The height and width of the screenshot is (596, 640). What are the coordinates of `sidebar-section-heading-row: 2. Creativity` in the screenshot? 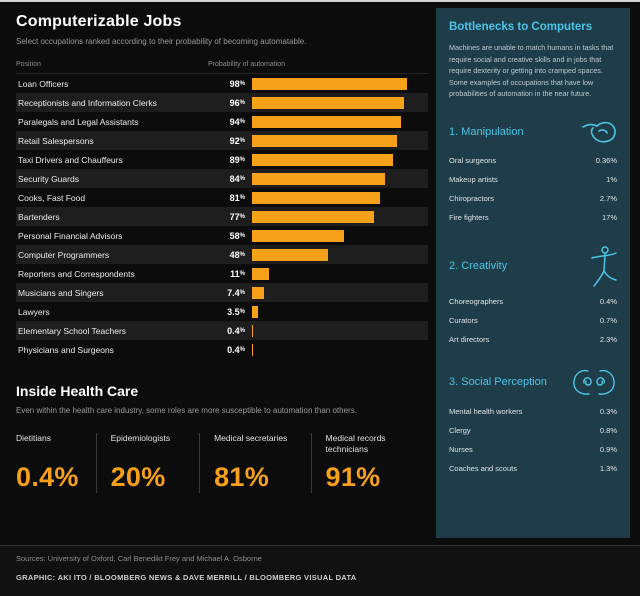 It's located at (533, 266).